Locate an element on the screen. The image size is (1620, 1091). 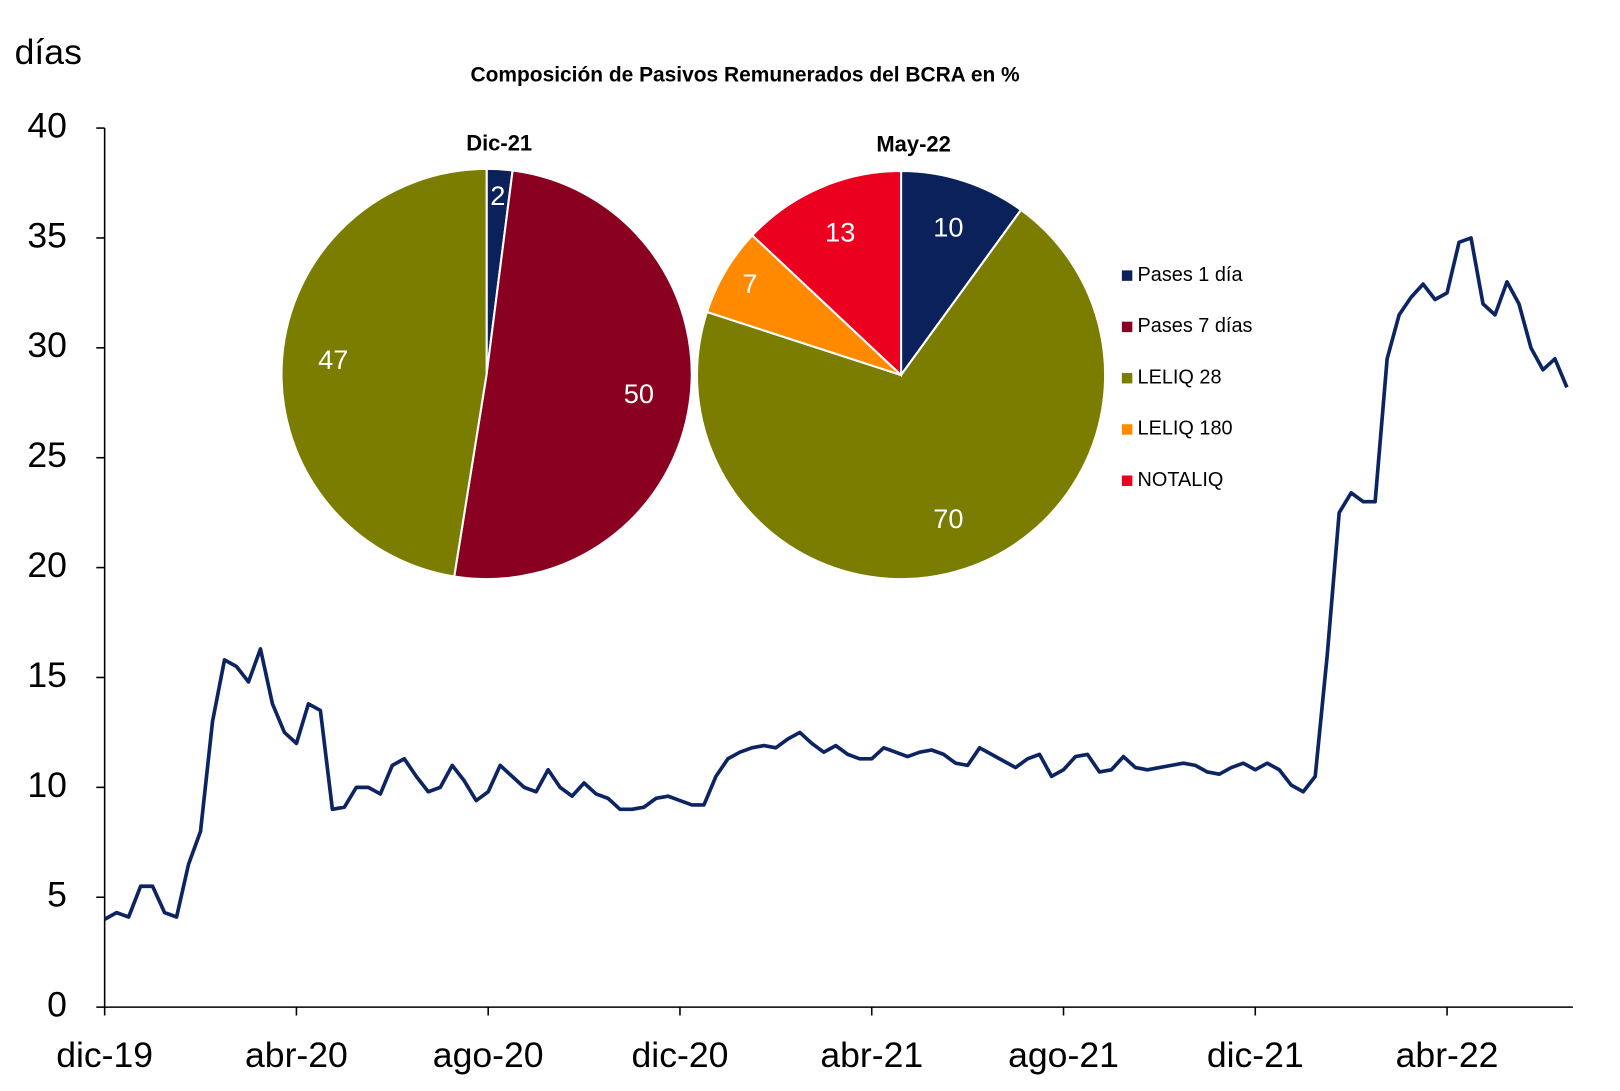
y-tick-label: 30 is located at coordinates (47, 345).